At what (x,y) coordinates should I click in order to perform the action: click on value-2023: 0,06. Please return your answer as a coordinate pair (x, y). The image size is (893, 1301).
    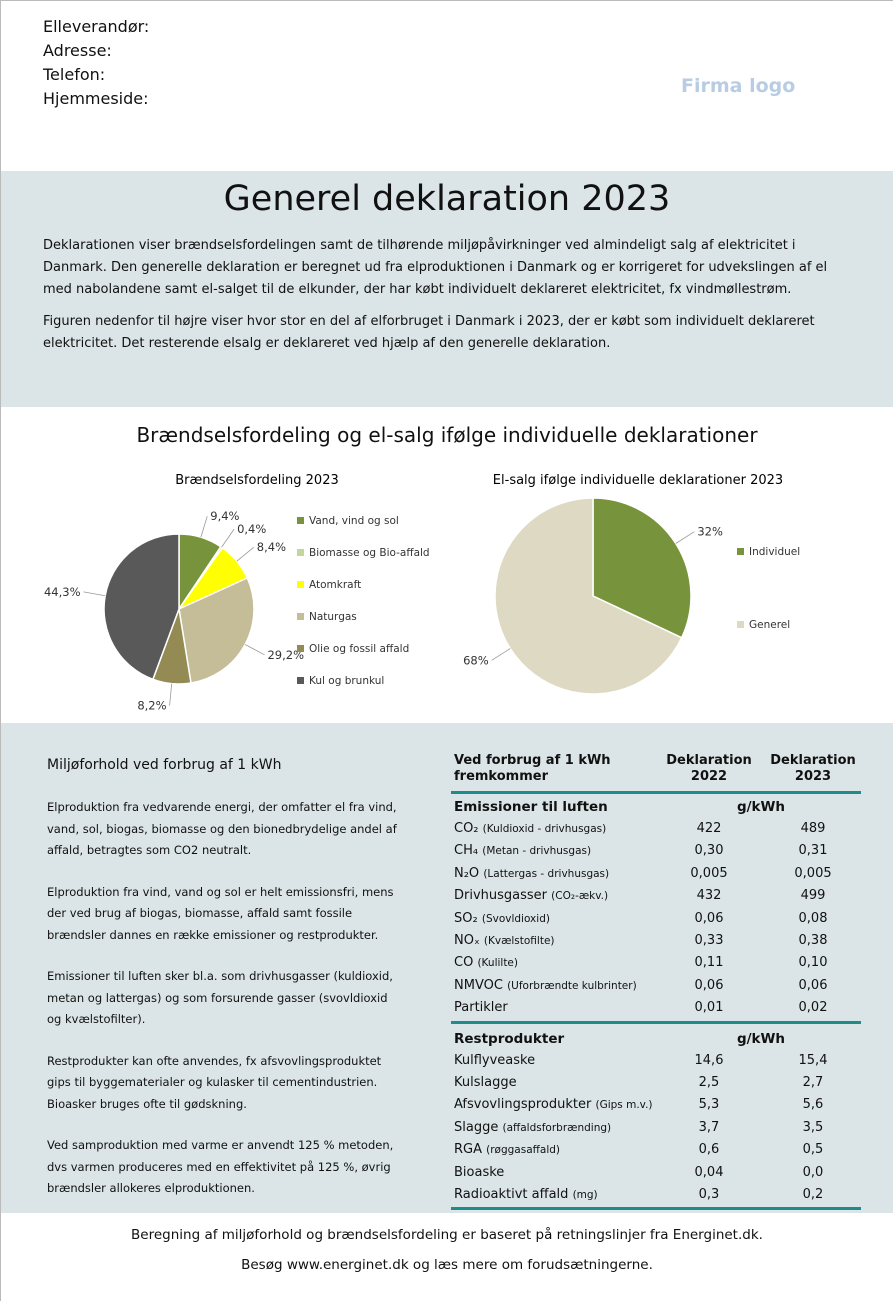
    Looking at the image, I should click on (813, 985).